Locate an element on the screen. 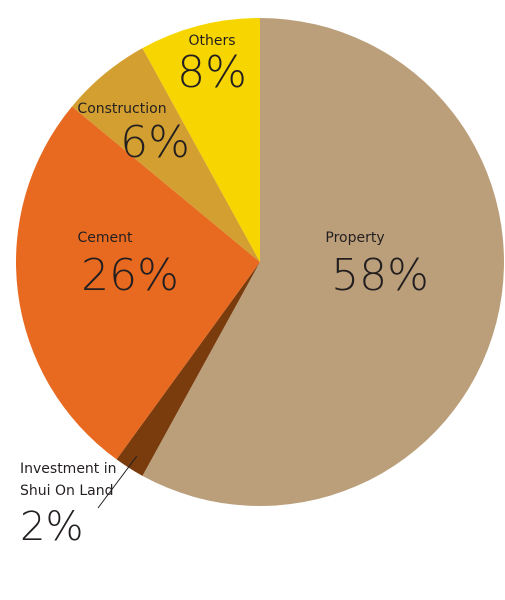 Image resolution: width=505 pixels, height=600 pixels. value-label: 58% is located at coordinates (380, 275).